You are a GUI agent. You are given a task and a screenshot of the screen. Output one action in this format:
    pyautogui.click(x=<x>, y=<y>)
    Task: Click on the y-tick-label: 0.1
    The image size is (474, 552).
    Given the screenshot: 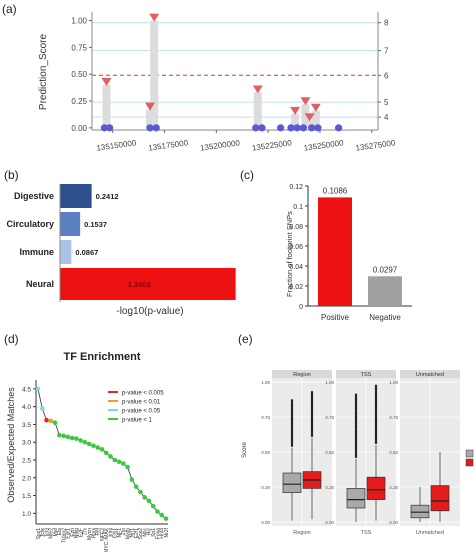 What is the action you would take?
    pyautogui.click(x=298, y=207)
    